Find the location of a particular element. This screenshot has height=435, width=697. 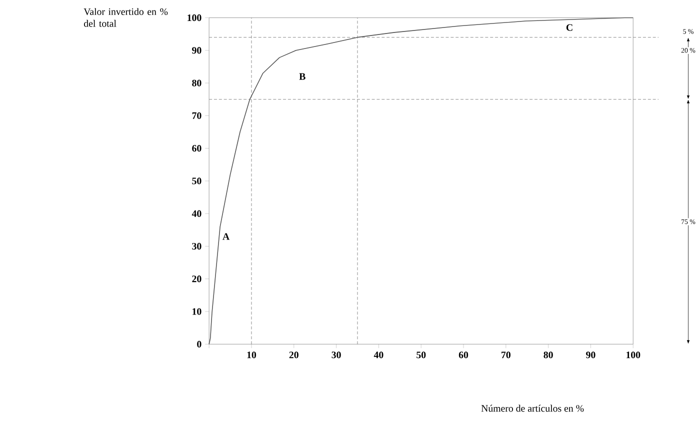

x-tick-label: 10 is located at coordinates (251, 355).